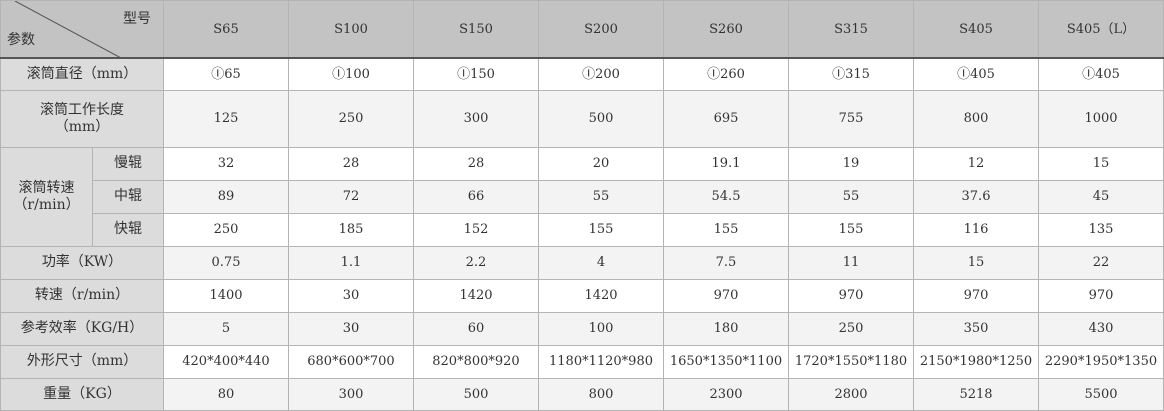 This screenshot has width=1164, height=411. What do you see at coordinates (82, 394) in the screenshot?
I see `row-label: 重量（KG）` at bounding box center [82, 394].